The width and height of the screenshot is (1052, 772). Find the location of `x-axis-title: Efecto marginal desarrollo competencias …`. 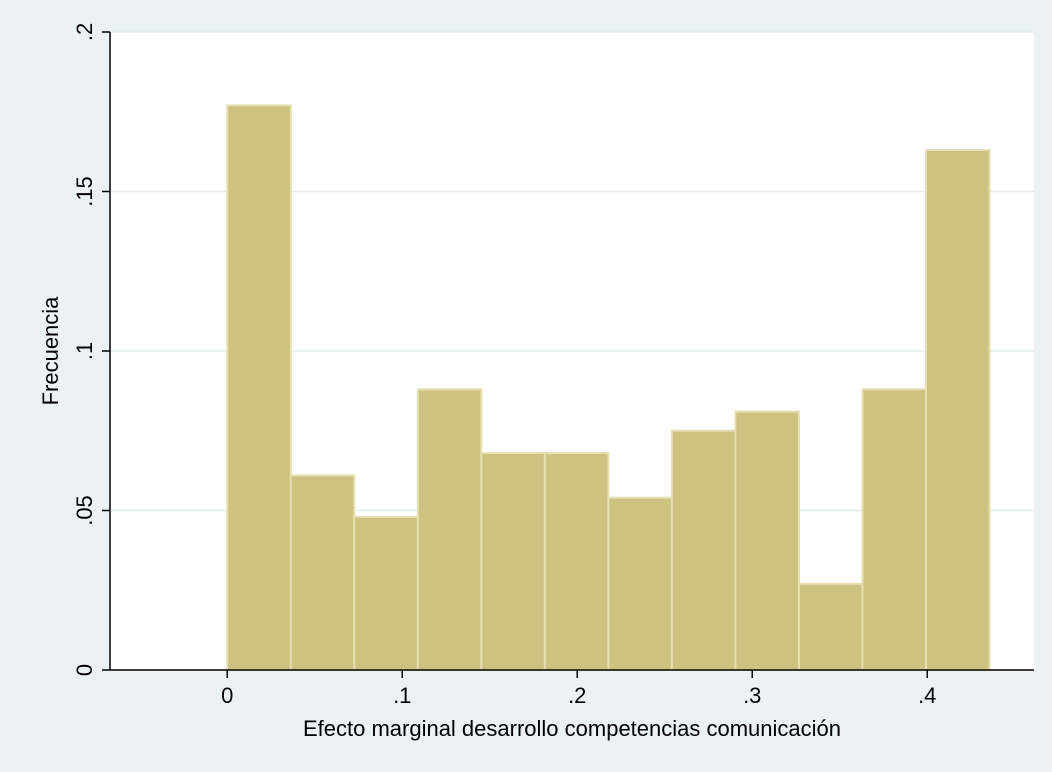

x-axis-title: Efecto marginal desarrollo competencias … is located at coordinates (572, 728).